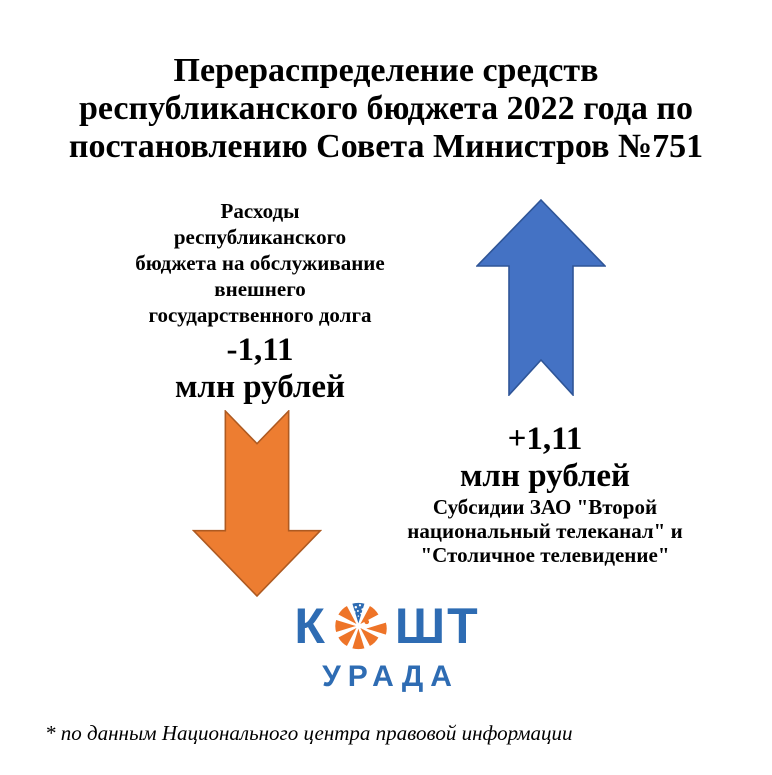  I want to click on expense-label-line: внешнего, so click(260, 289).